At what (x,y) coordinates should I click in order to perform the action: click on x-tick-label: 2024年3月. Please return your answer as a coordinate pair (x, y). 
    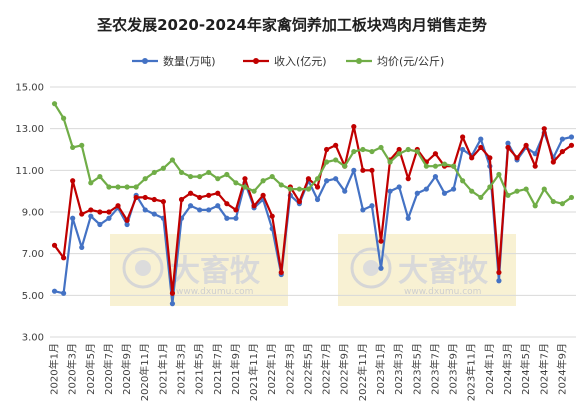
    Looking at the image, I should click on (507, 369).